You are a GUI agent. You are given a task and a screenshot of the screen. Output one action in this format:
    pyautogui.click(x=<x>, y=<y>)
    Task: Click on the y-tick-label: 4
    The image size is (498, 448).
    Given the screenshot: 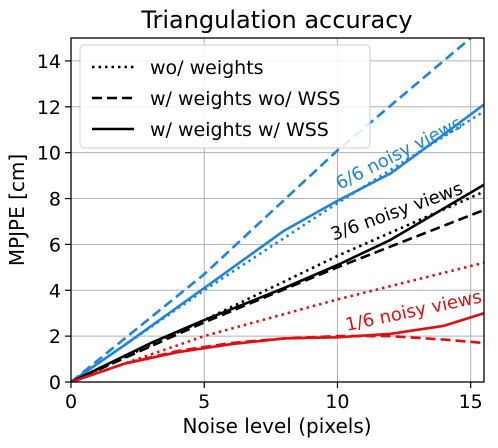 What is the action you would take?
    pyautogui.click(x=55, y=291)
    